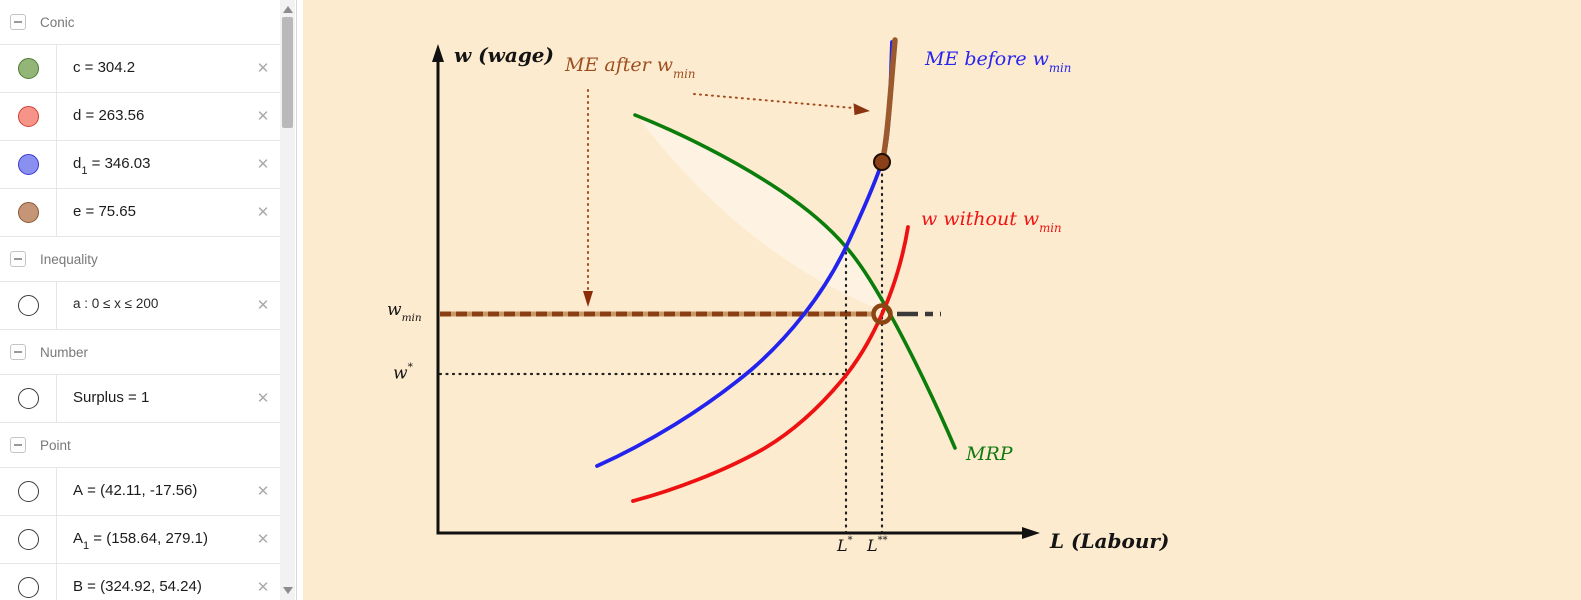 The width and height of the screenshot is (1581, 600). What do you see at coordinates (140, 22) in the screenshot?
I see `section-header-conic: Conic` at bounding box center [140, 22].